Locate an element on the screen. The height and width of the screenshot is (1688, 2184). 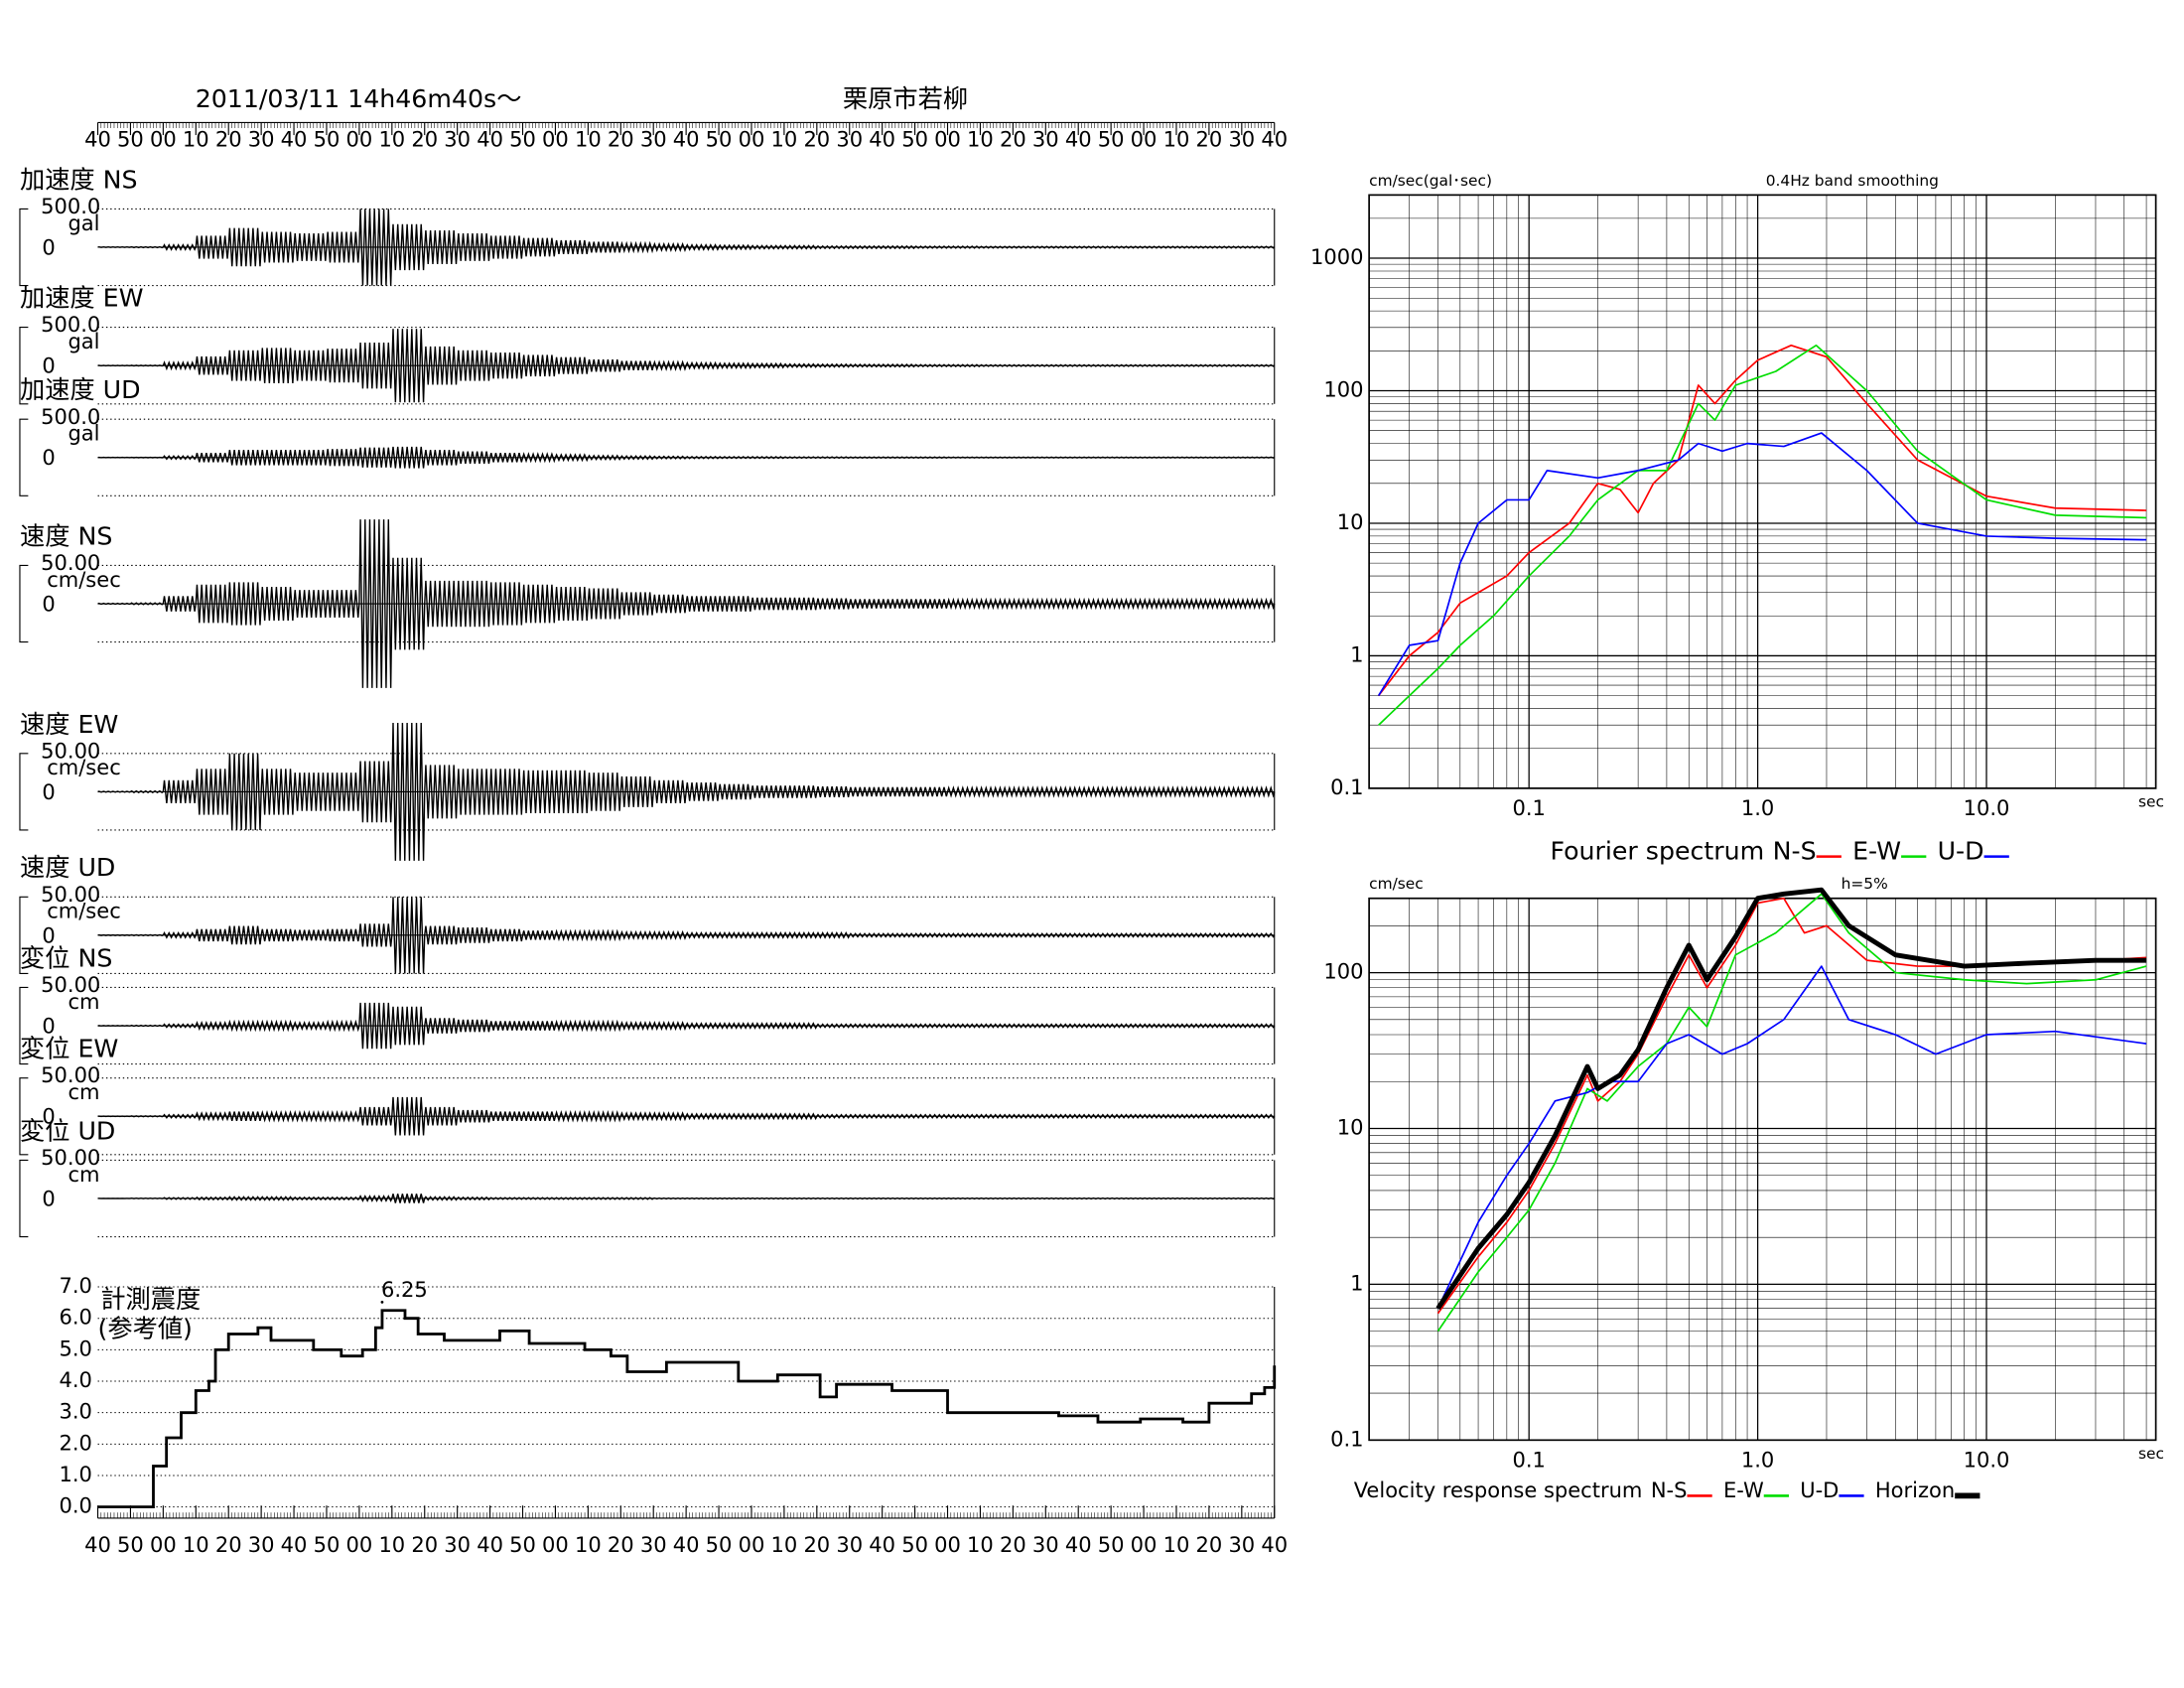
panel-label: 加速度 EW is located at coordinates (82, 298).